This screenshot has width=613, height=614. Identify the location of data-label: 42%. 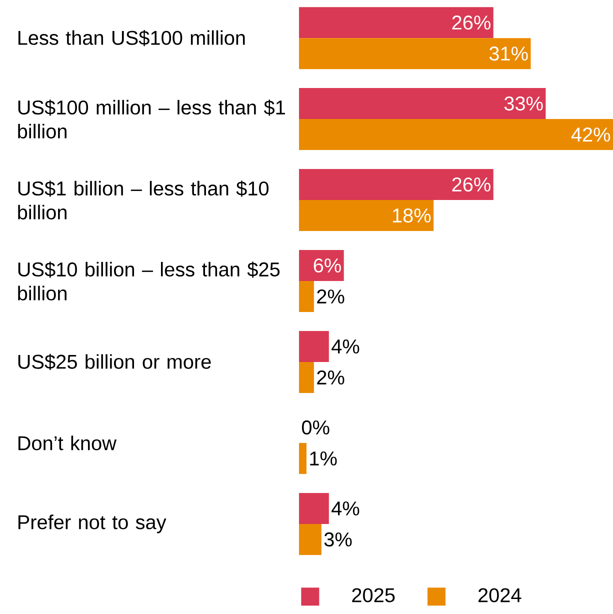
(590, 135).